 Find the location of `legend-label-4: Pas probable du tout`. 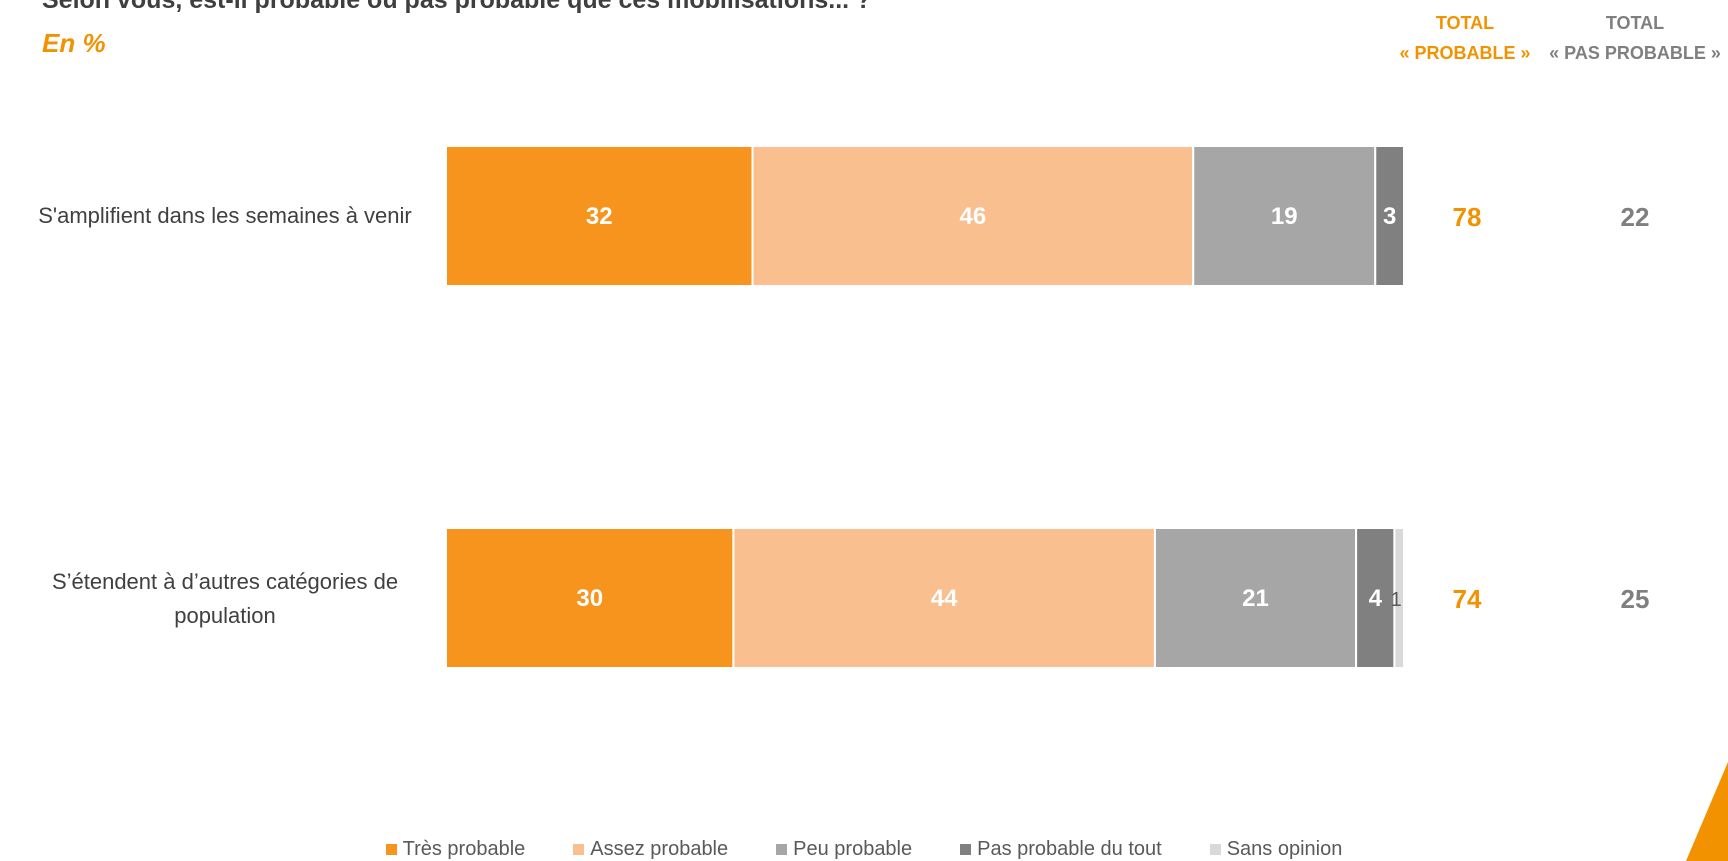

legend-label-4: Pas probable du tout is located at coordinates (1069, 849).